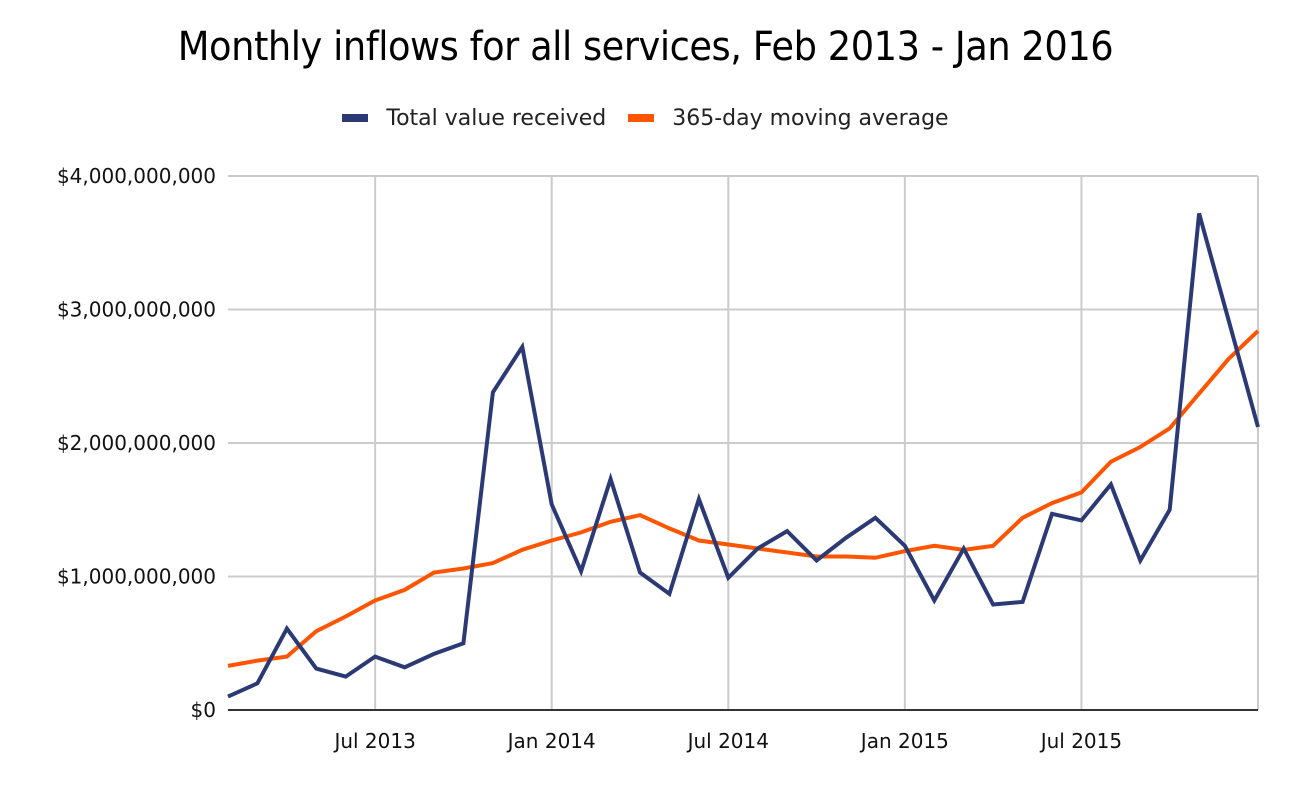  Describe the element at coordinates (373, 741) in the screenshot. I see `x-tick-label: Jul 2013` at that location.